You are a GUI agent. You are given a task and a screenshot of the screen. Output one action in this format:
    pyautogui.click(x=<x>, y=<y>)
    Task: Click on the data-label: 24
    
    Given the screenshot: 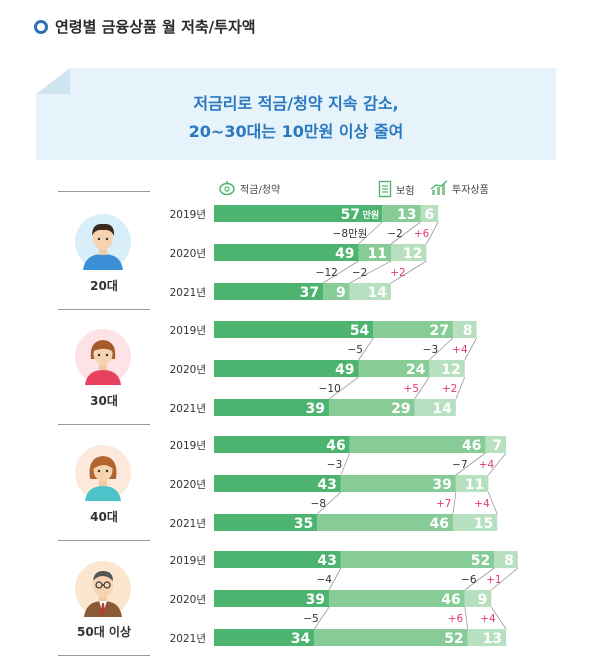 What is the action you would take?
    pyautogui.click(x=416, y=370)
    